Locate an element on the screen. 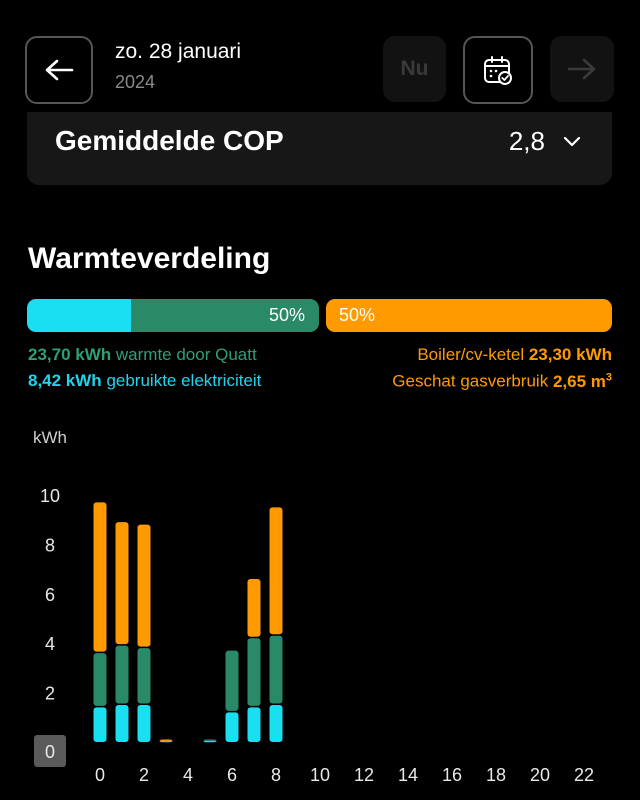 This screenshot has height=800, width=640. gas-unit-superscript: 3 is located at coordinates (608, 377).